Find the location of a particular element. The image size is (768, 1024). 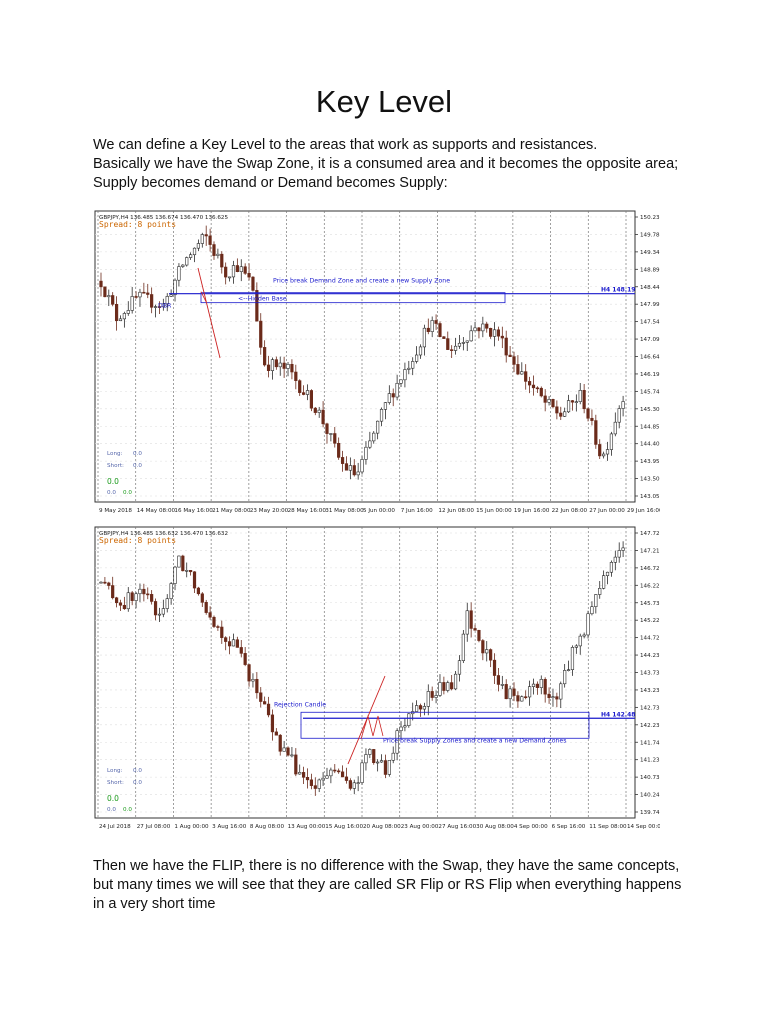

x-tick-label: 29 Jun 16:00 is located at coordinates (643, 511).